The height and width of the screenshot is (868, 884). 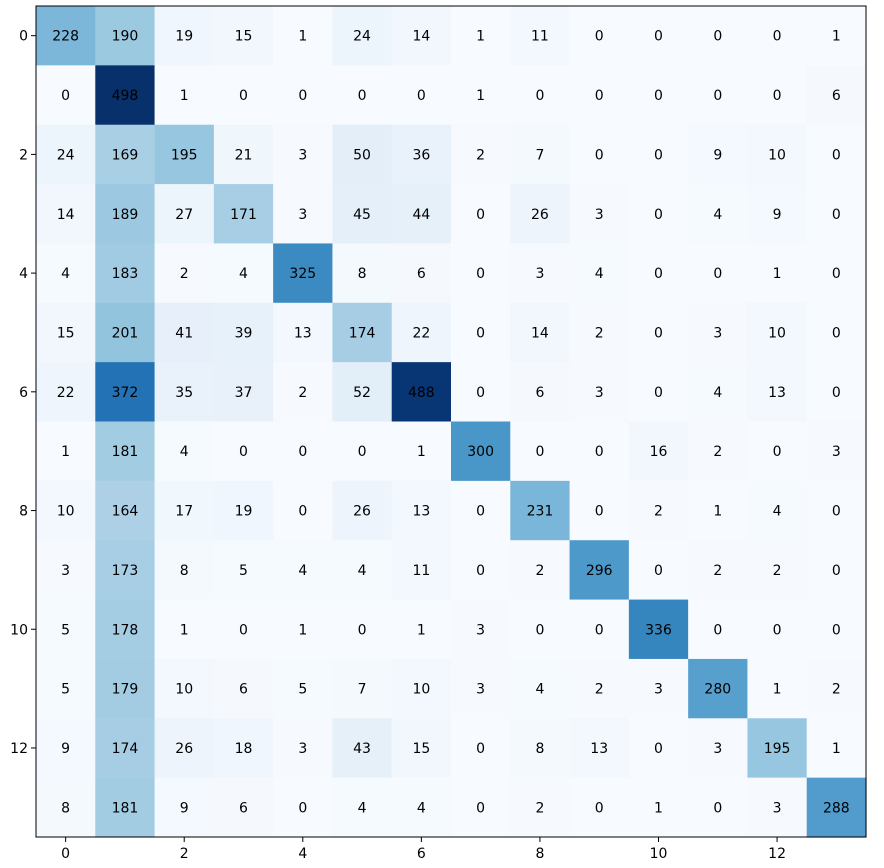 I want to click on heatmap-cell-r10-c6, so click(x=421, y=629).